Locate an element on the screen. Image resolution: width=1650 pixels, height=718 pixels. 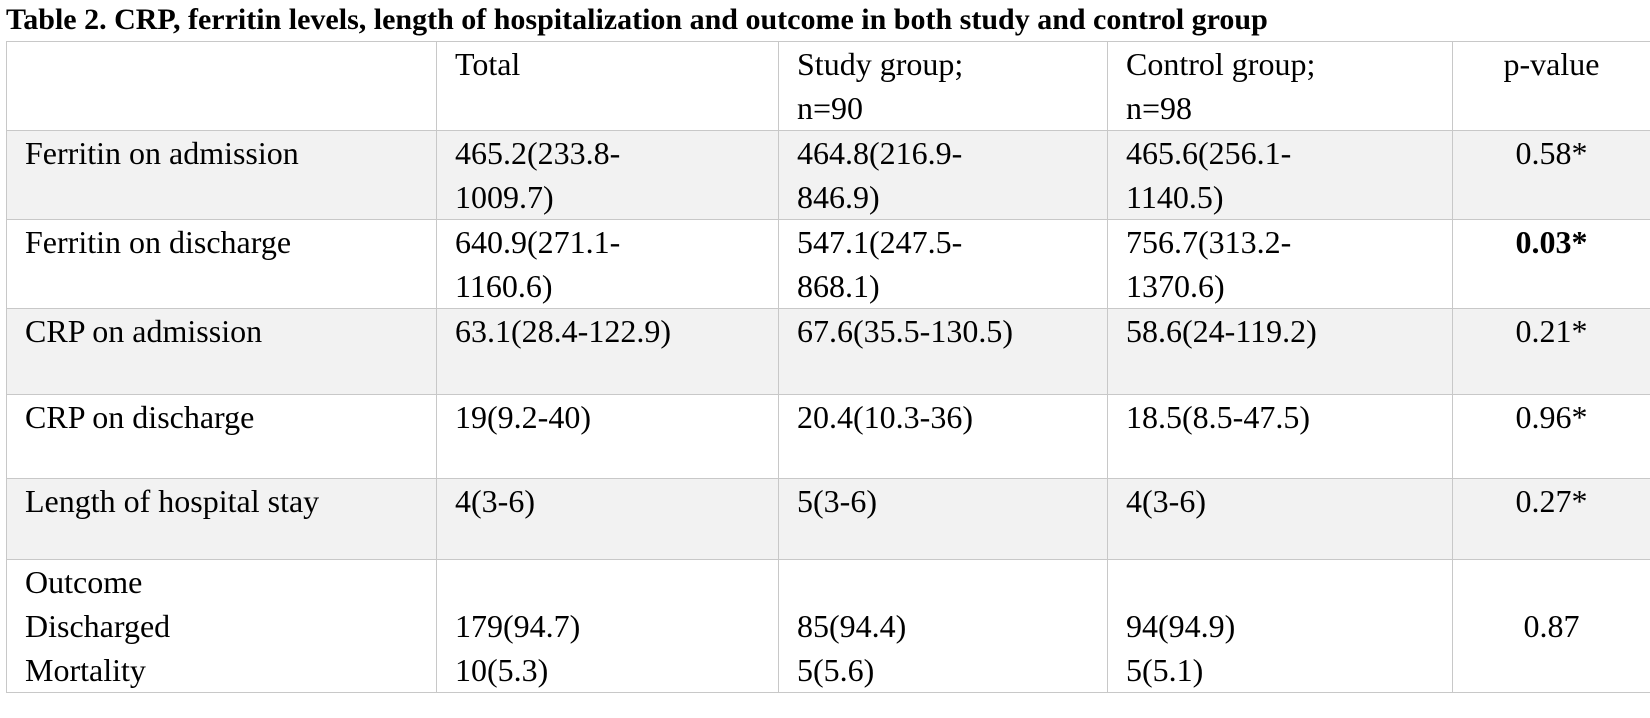
cell-total: 465.2(233.8- 1009.7) is located at coordinates (607, 175).